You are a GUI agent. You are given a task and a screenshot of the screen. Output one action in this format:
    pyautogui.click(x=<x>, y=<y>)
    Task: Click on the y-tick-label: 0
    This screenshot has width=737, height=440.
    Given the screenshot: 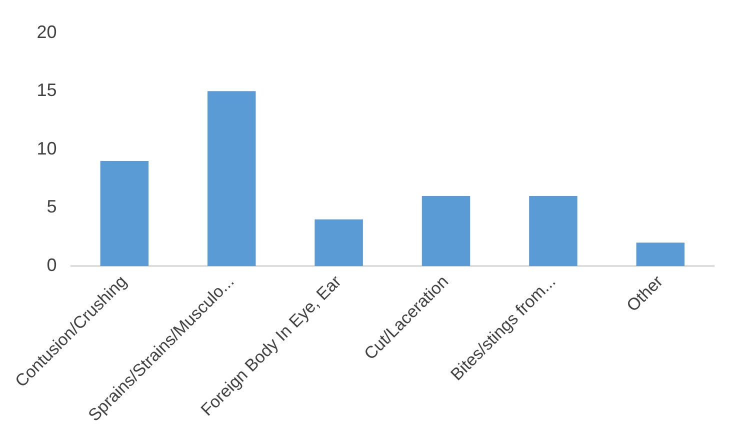 What is the action you would take?
    pyautogui.click(x=51, y=264)
    